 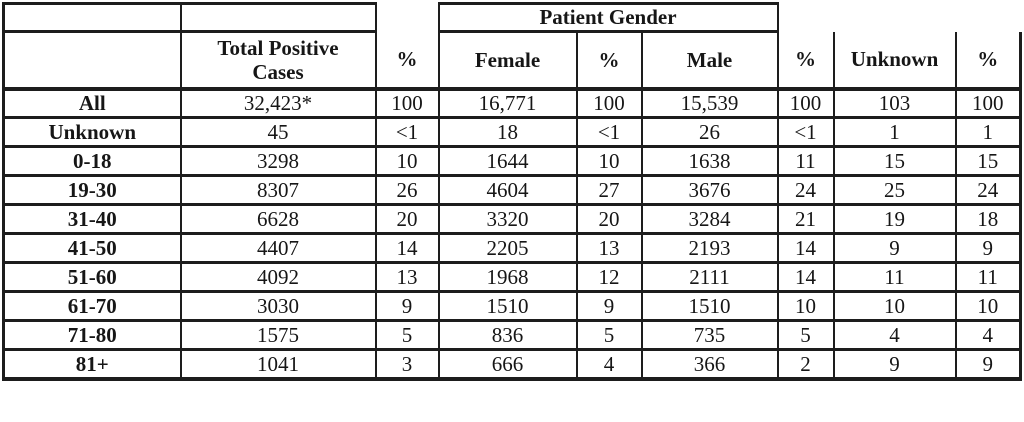 I want to click on table-row: 61-70 3030 9 1510 9 1510 10 10 10, so click(x=512, y=306).